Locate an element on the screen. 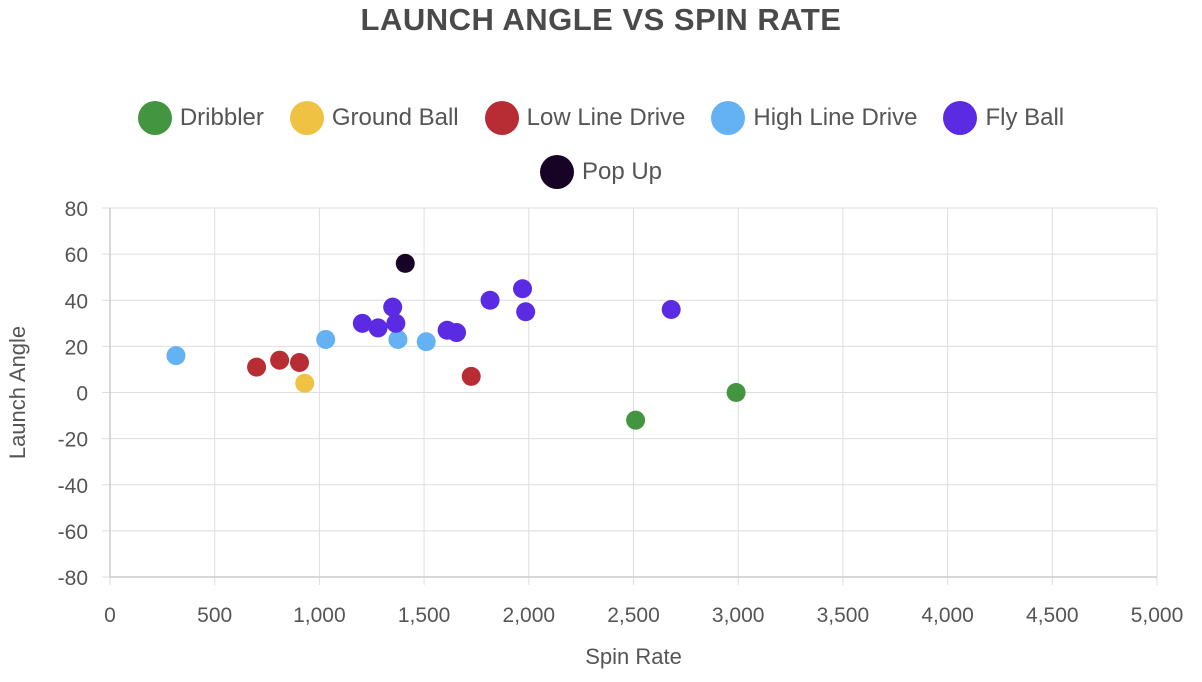  legend-label: Low Line Drive is located at coordinates (606, 117).